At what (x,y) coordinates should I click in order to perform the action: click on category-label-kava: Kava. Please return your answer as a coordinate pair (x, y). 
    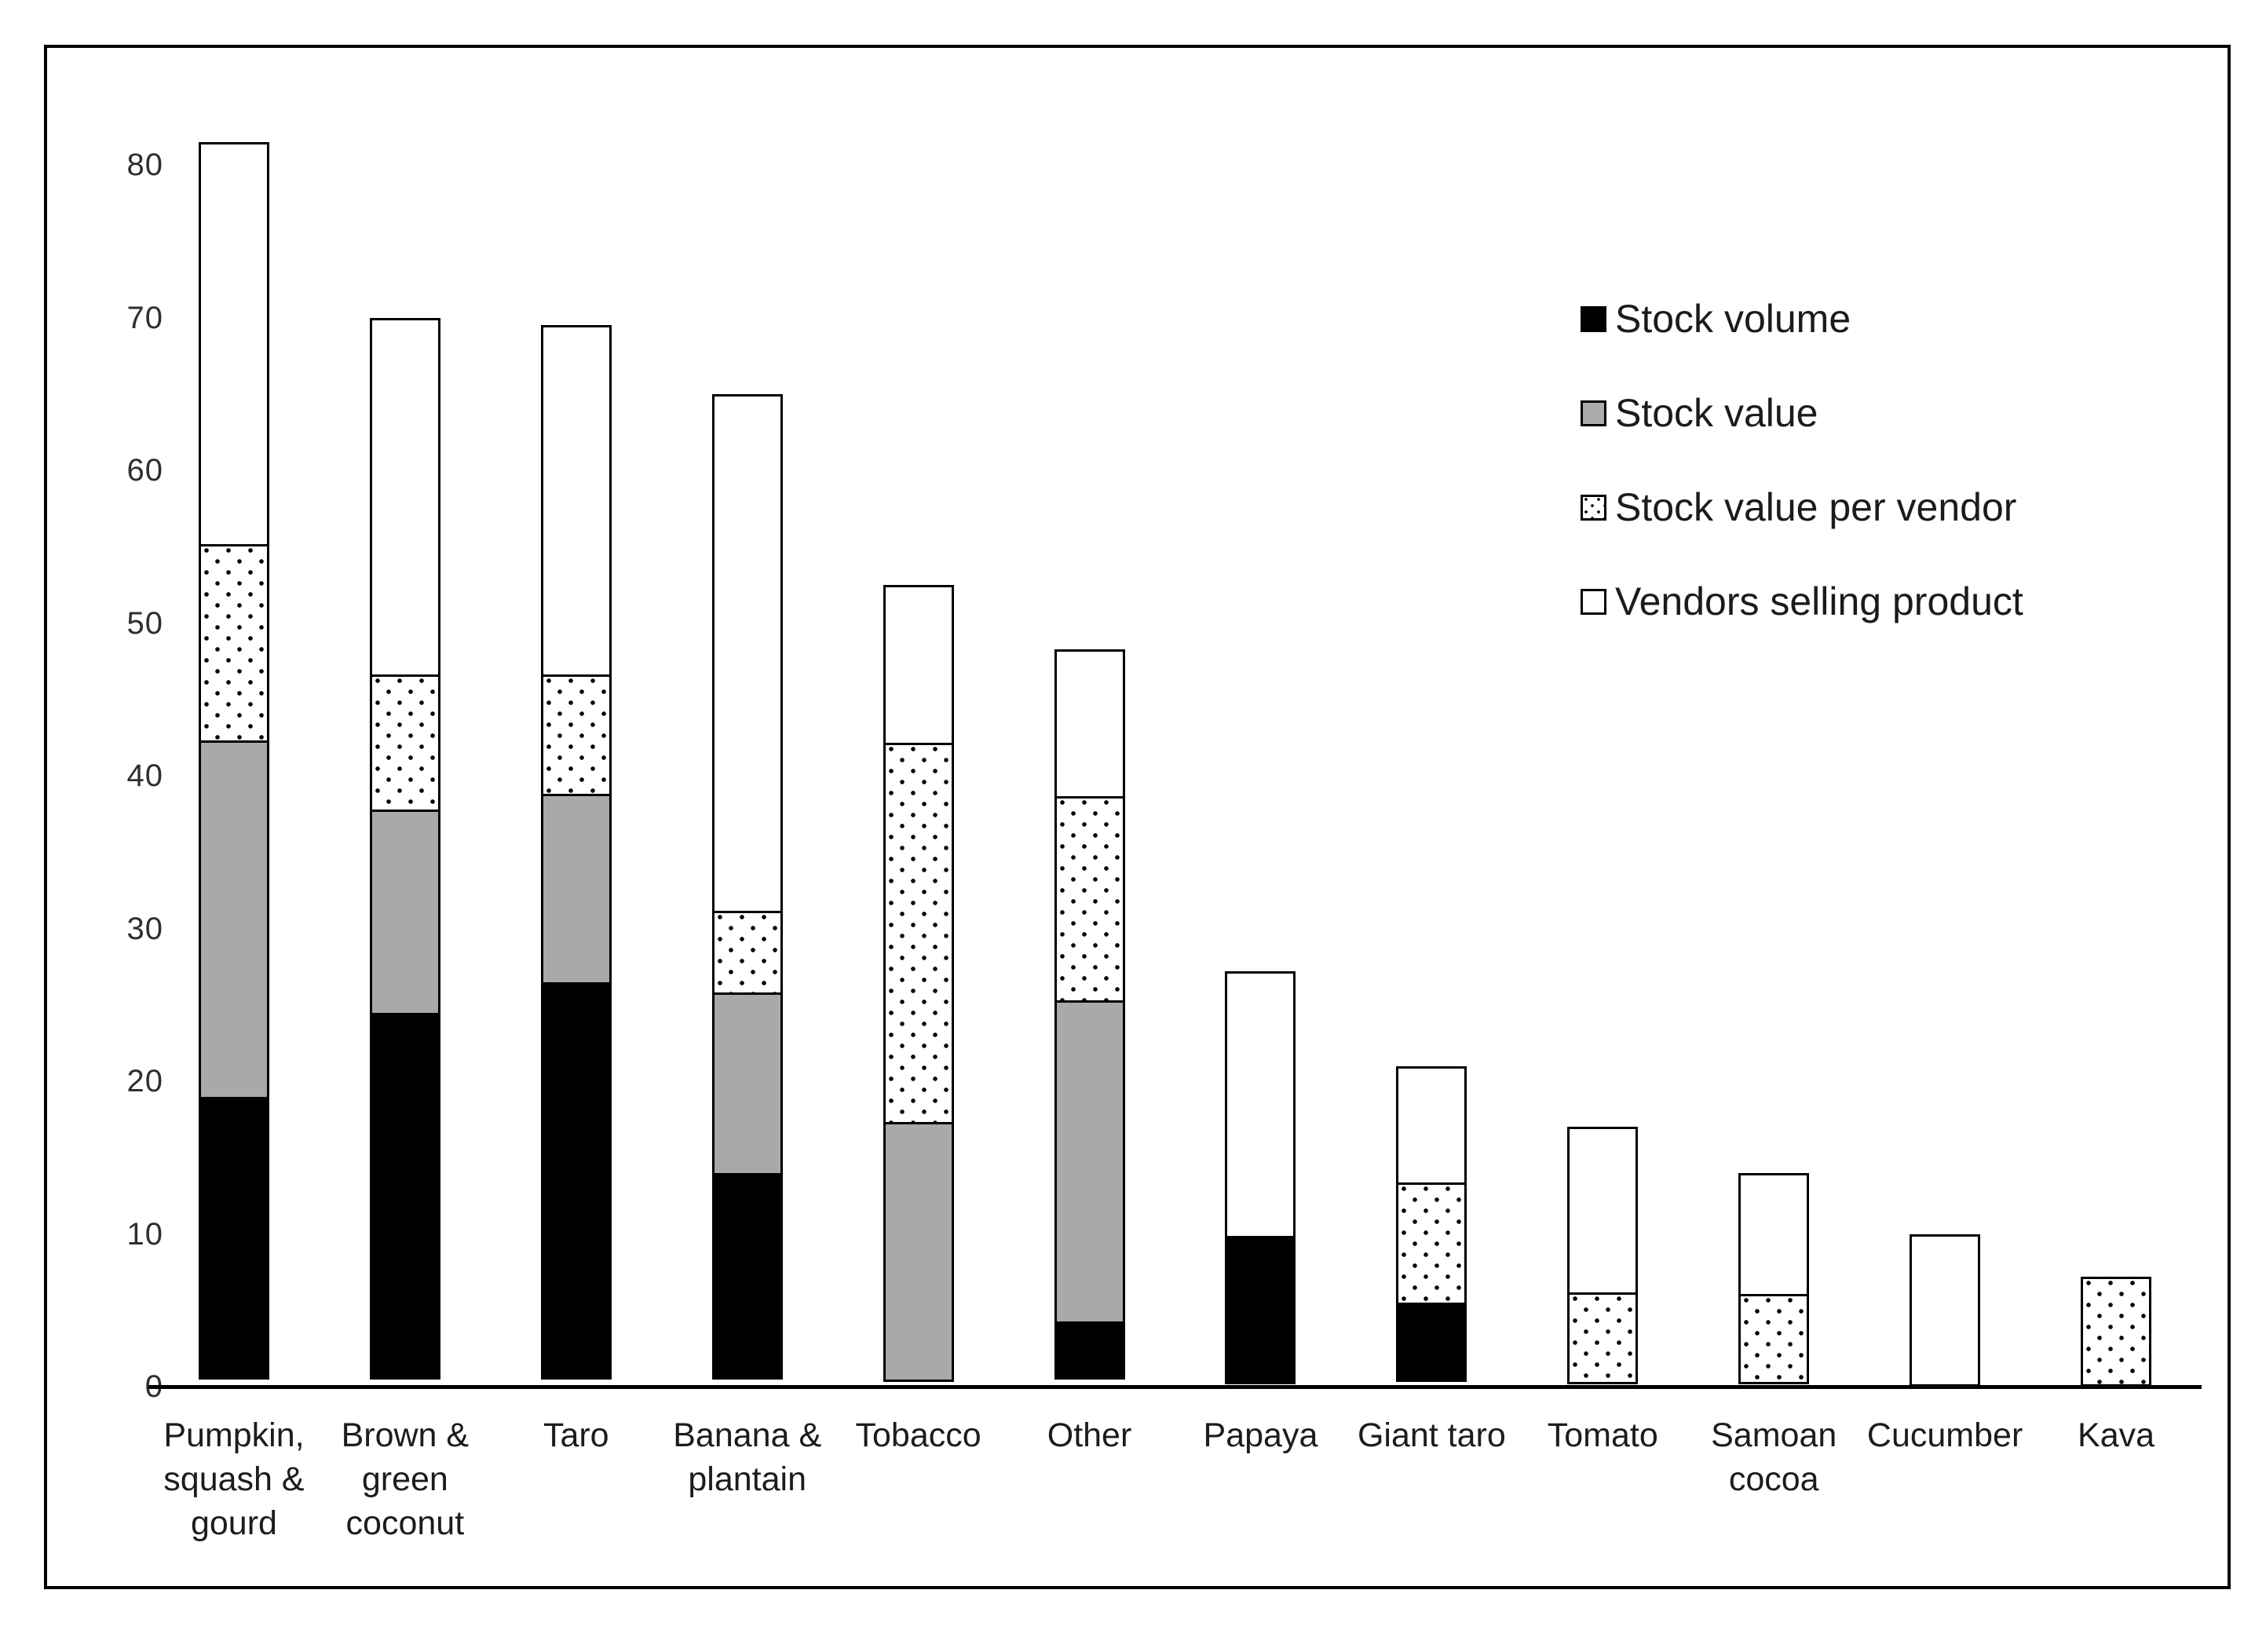
    Looking at the image, I should click on (2116, 1435).